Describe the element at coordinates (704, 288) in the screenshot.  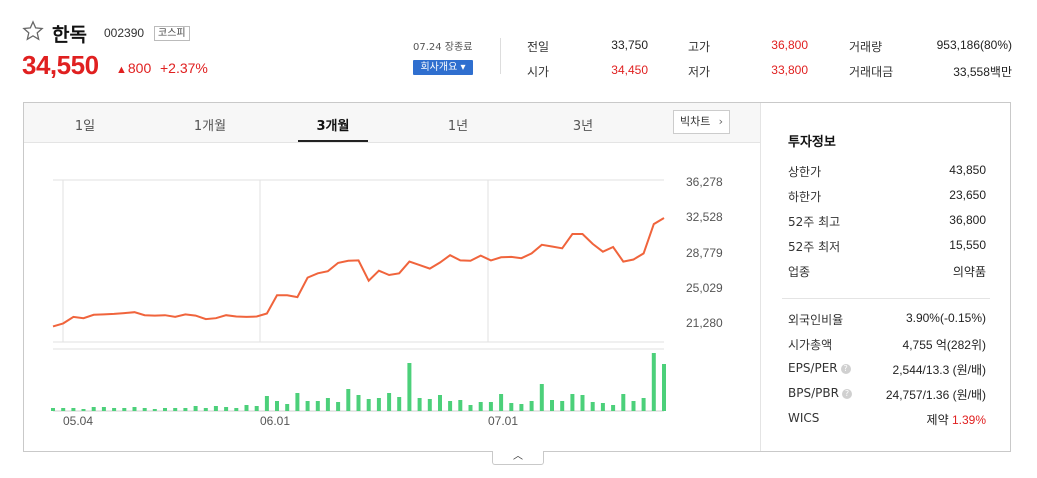
I see `y-tick-label: 25,029` at that location.